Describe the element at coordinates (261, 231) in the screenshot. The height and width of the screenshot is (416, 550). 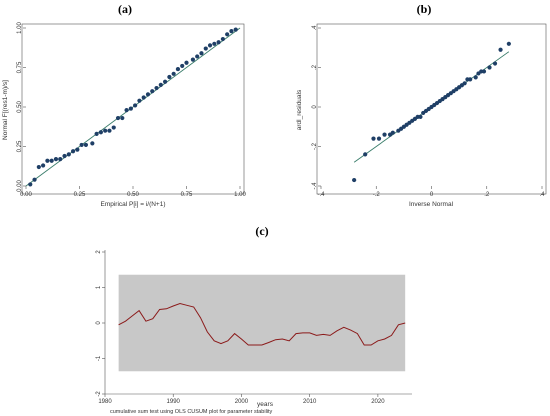
I see `panel-c-label: (c)` at that location.